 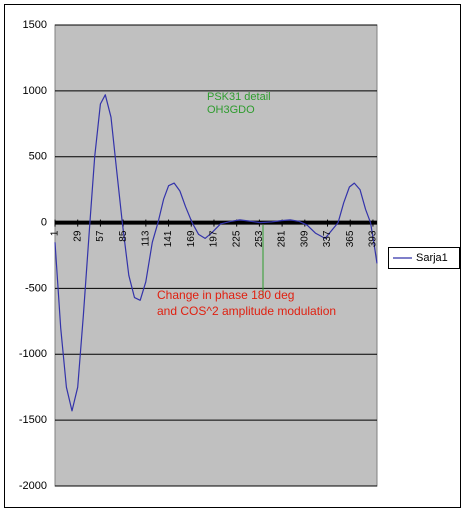 What do you see at coordinates (246, 311) in the screenshot?
I see `annotation: and COS^2 amplitude modulation` at bounding box center [246, 311].